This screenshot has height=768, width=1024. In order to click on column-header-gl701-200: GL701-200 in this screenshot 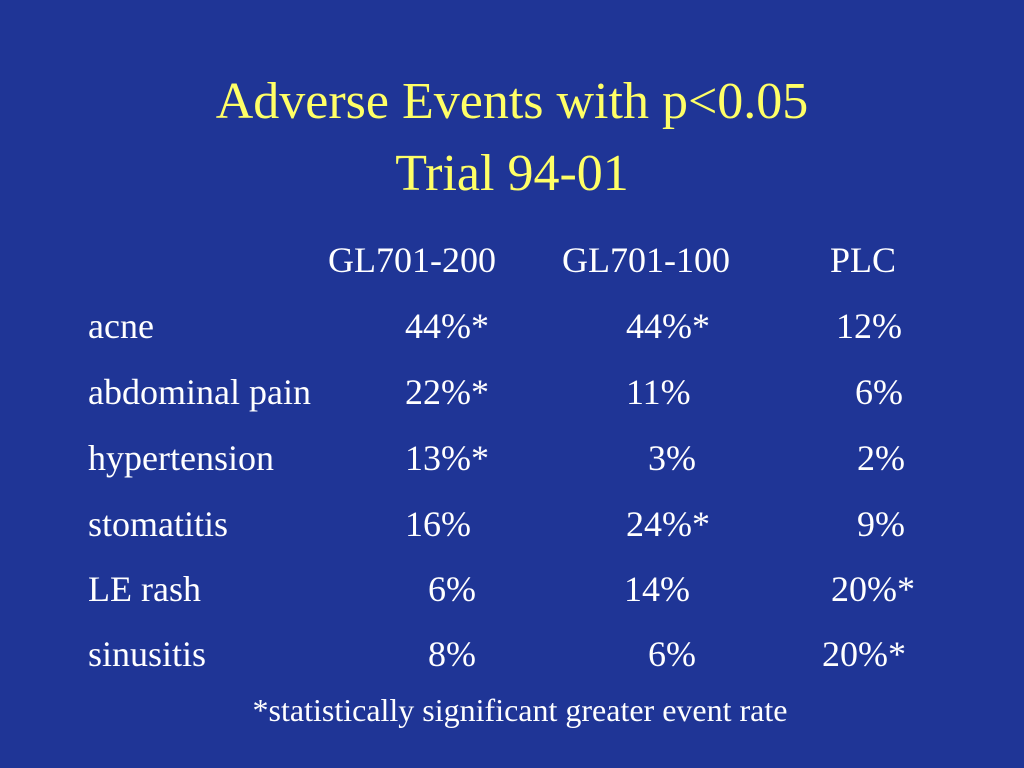, I will do `click(412, 260)`.